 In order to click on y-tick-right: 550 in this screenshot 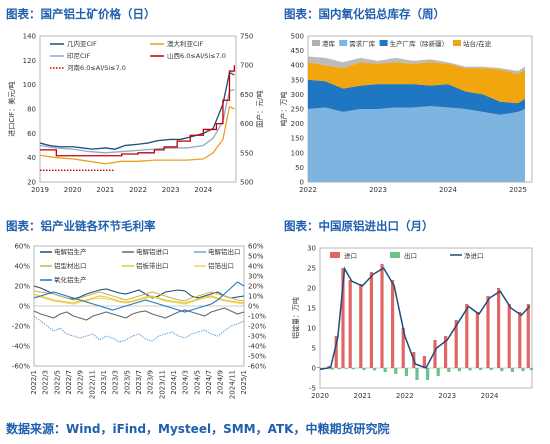, I will do `click(246, 153)`.